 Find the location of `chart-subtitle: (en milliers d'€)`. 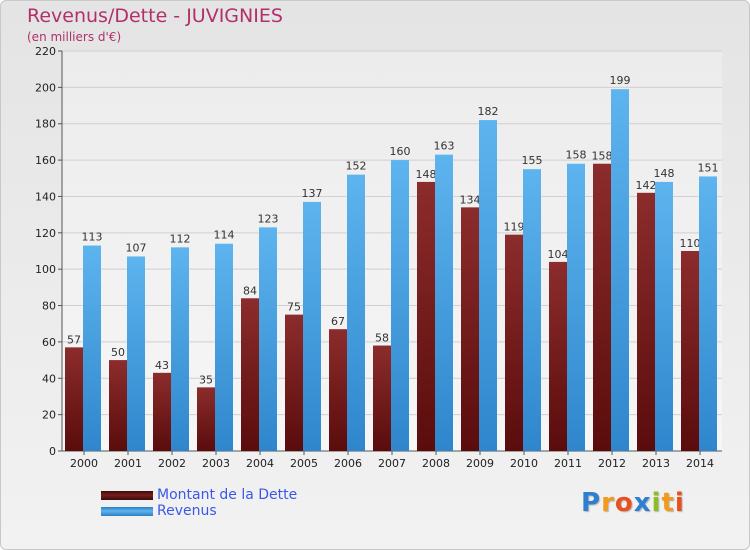

chart-subtitle: (en milliers d'€) is located at coordinates (74, 37).